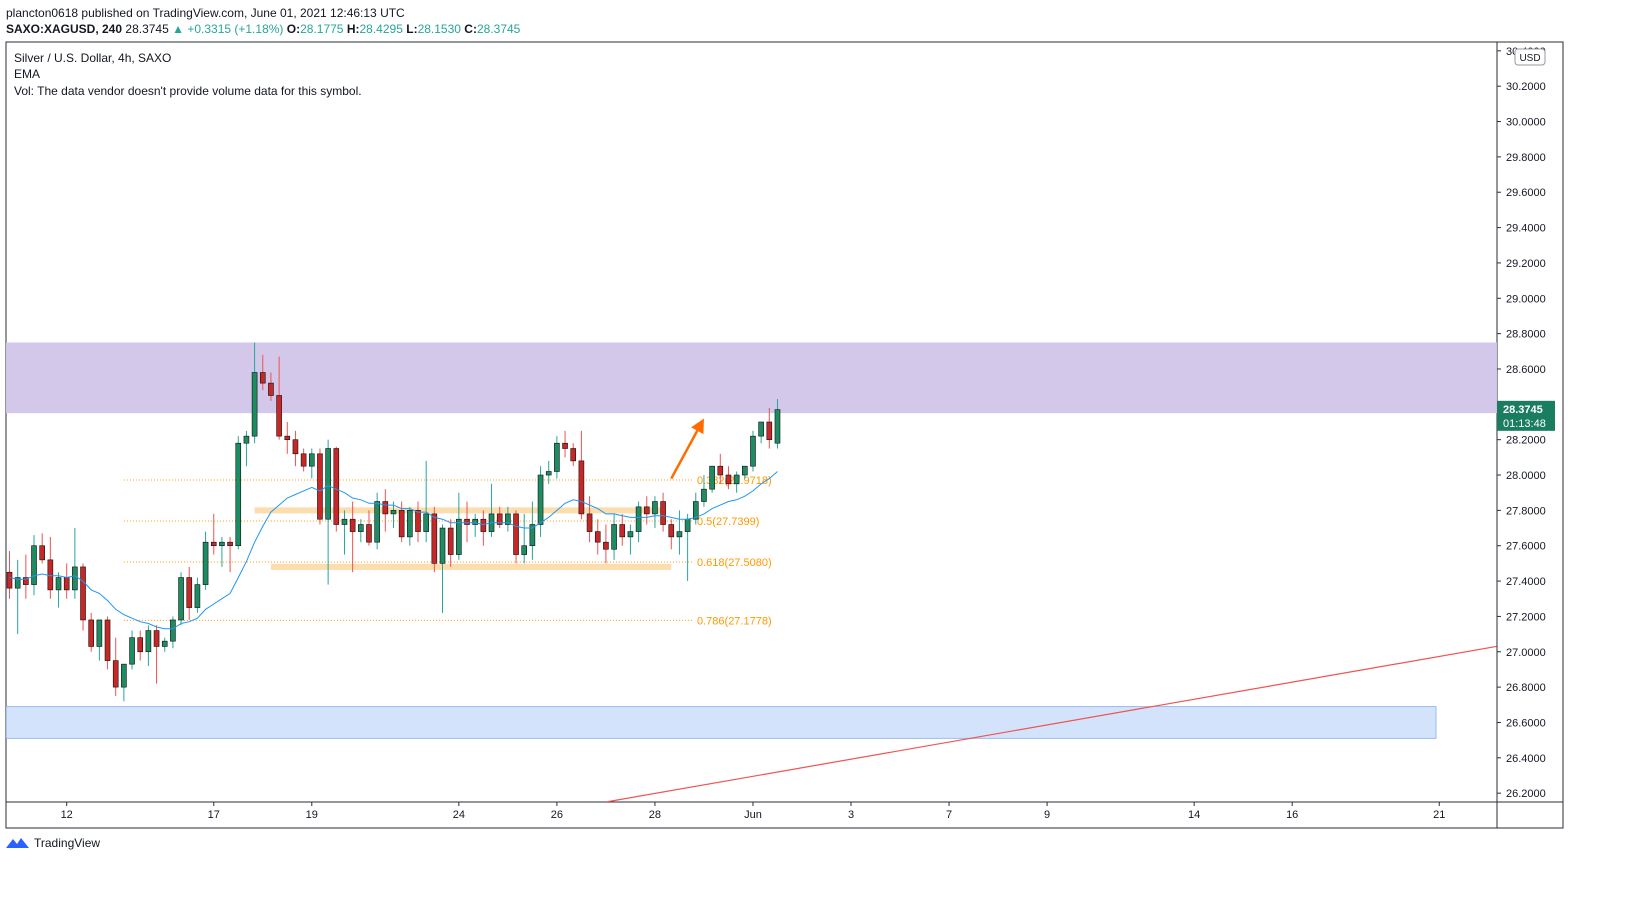  Describe the element at coordinates (17, 843) in the screenshot. I see `tradingview-logo-icon` at that location.